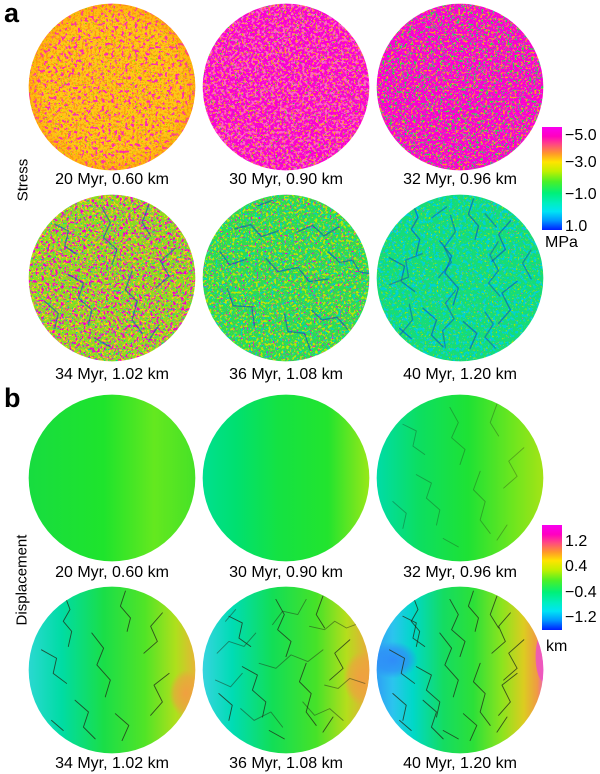  I want to click on stress-colorbar, so click(552, 178).